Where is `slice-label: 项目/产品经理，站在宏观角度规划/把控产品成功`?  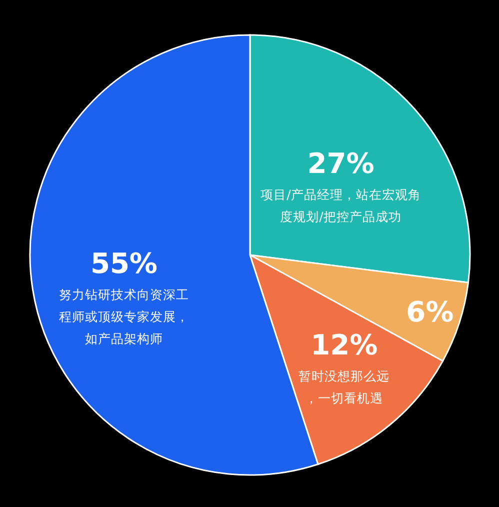
slice-label: 项目/产品经理，站在宏观角度规划/把控产品成功 is located at coordinates (340, 205).